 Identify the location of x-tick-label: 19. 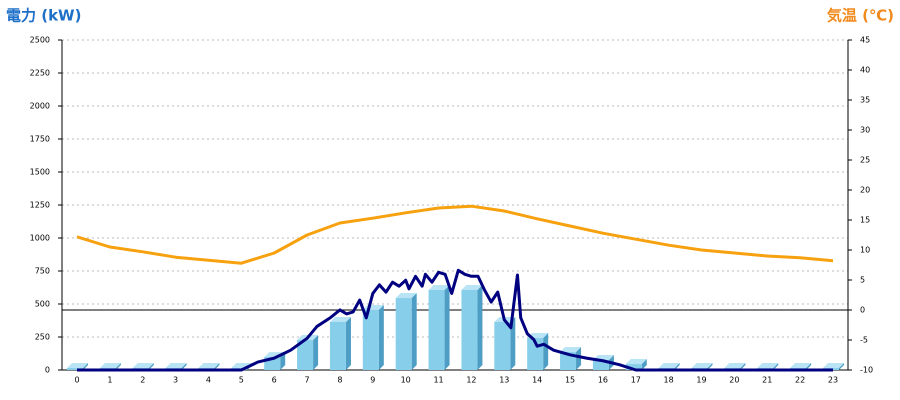
(701, 380).